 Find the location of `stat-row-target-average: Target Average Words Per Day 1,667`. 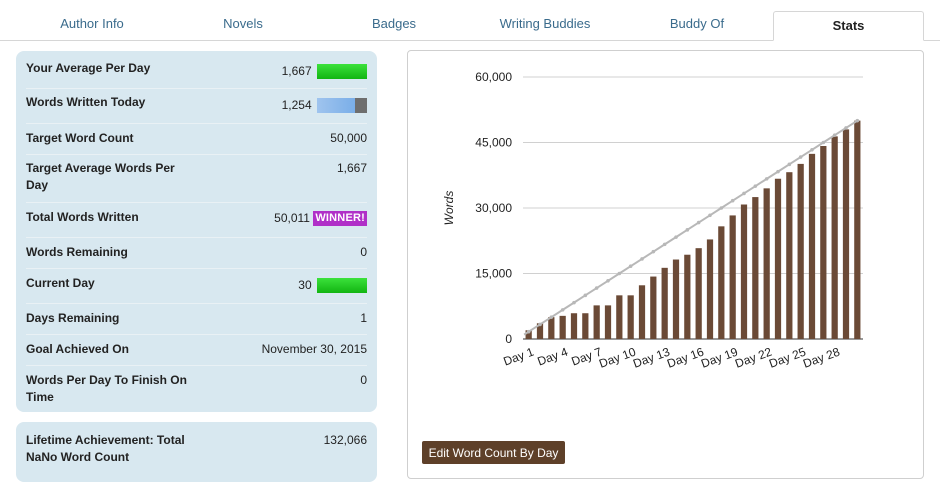

stat-row-target-average: Target Average Words Per Day 1,667 is located at coordinates (196, 179).